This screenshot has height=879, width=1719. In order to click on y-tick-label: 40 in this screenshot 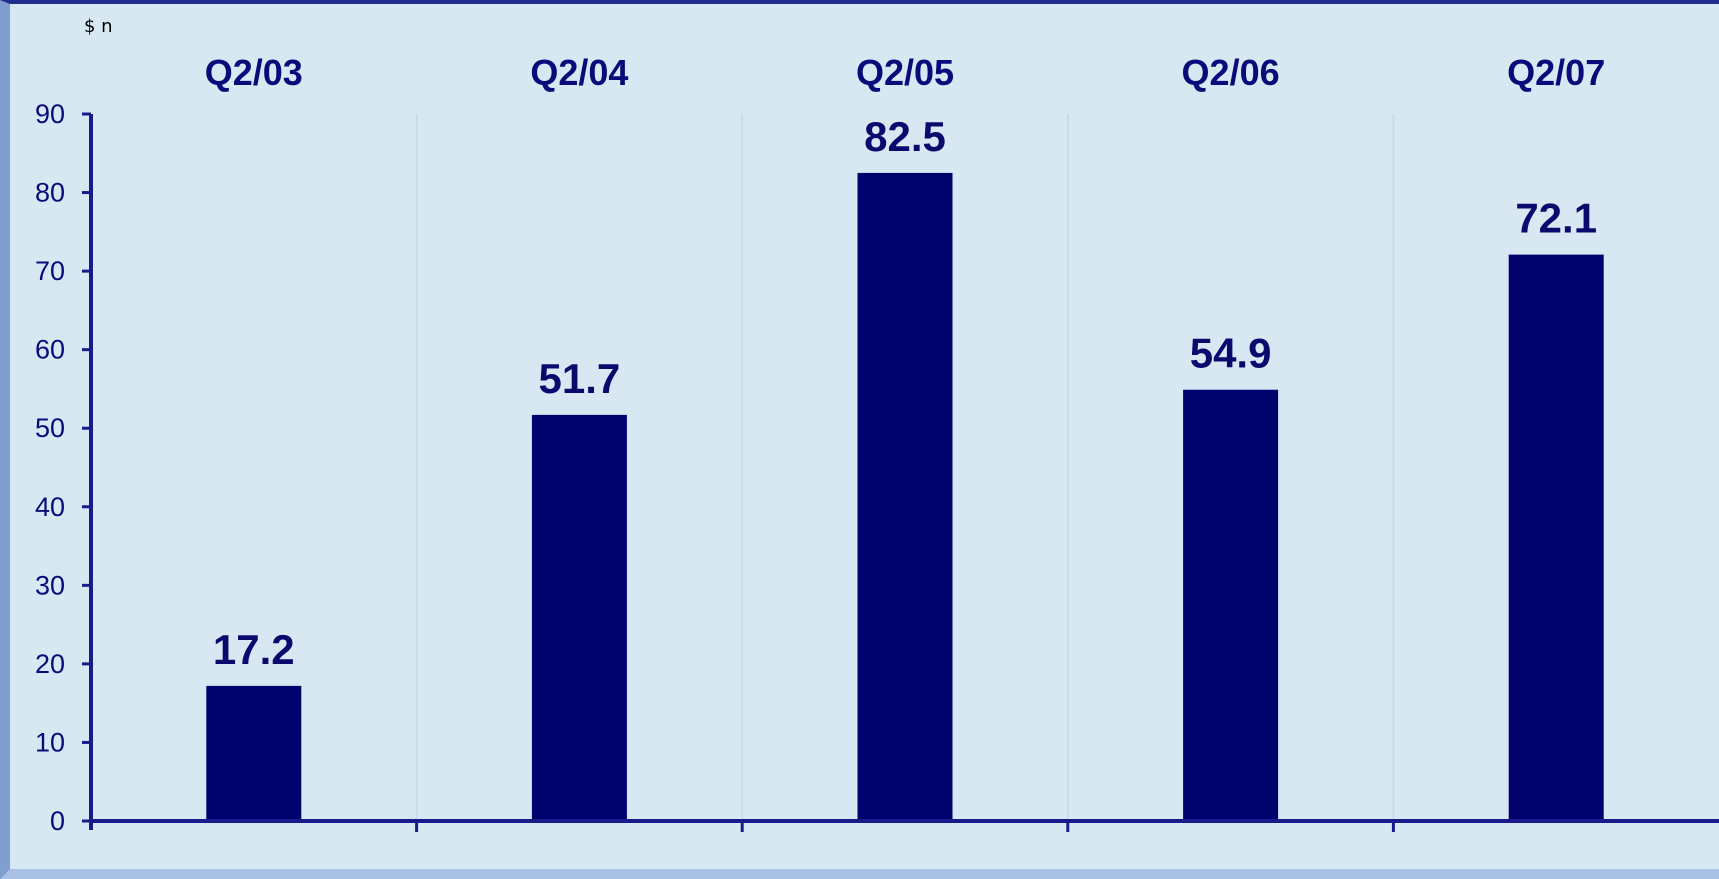, I will do `click(50, 507)`.